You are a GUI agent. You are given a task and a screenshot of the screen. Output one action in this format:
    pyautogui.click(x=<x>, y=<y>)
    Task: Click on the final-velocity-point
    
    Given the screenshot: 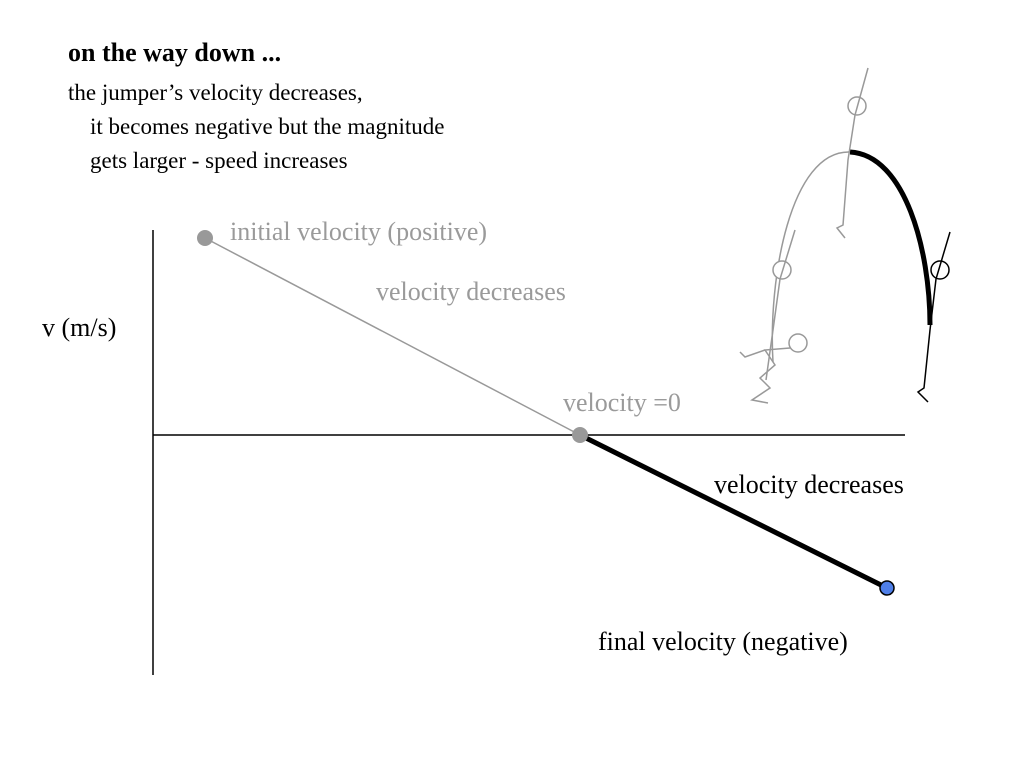 What is the action you would take?
    pyautogui.click(x=887, y=588)
    